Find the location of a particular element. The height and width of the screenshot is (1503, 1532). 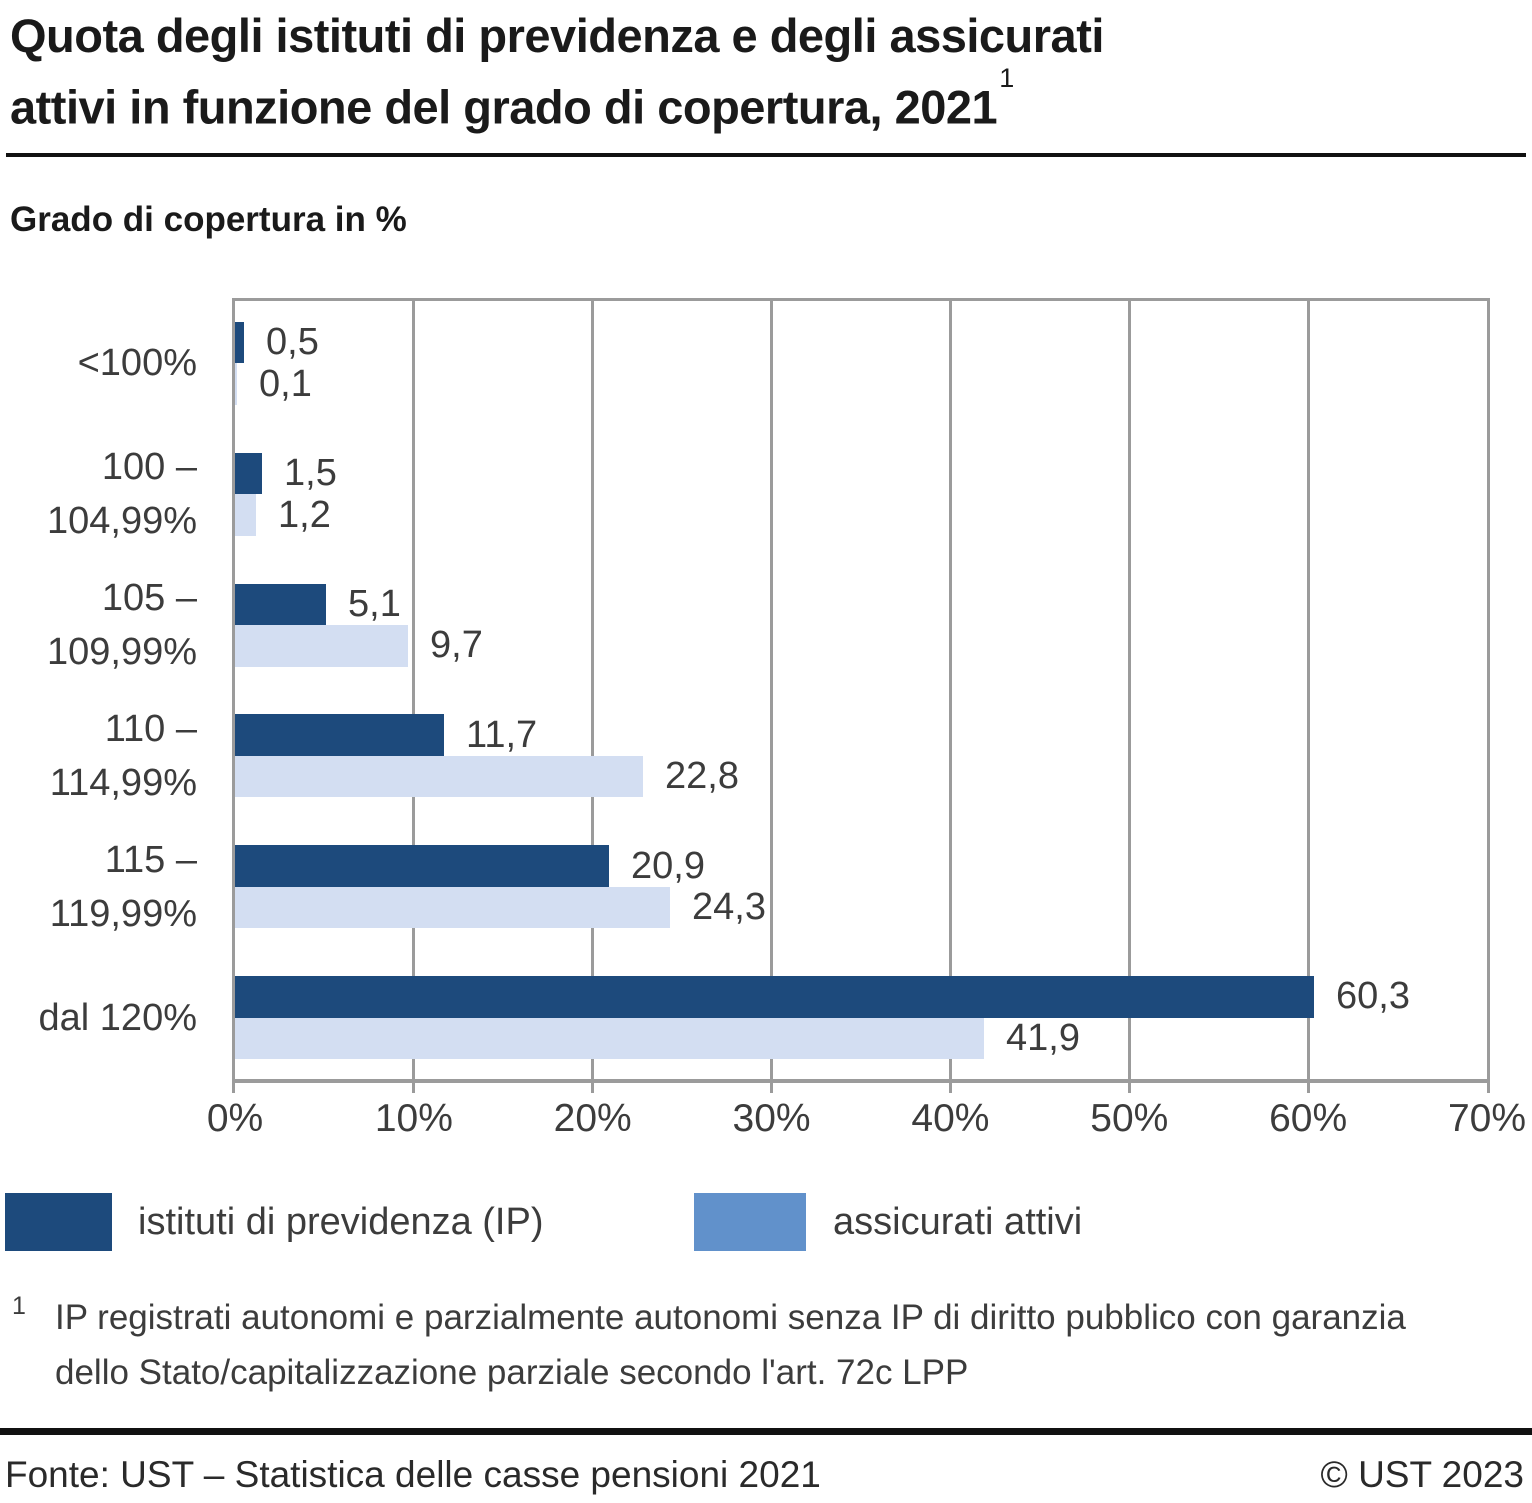

bar-value-label: 41,9 is located at coordinates (1043, 1037).